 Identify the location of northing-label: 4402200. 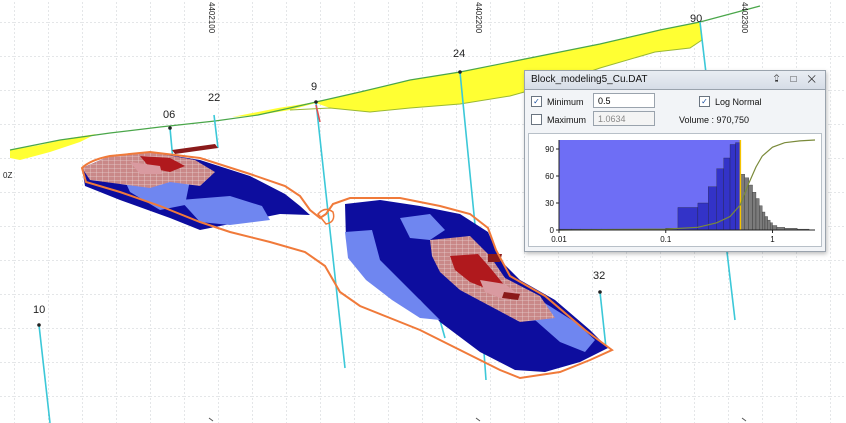
(478, 18).